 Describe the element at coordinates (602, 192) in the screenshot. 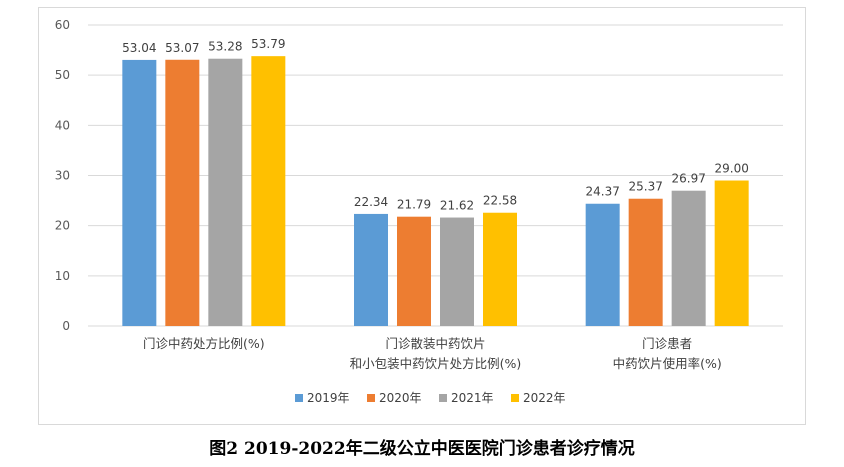

I see `data-label: 24.37` at that location.